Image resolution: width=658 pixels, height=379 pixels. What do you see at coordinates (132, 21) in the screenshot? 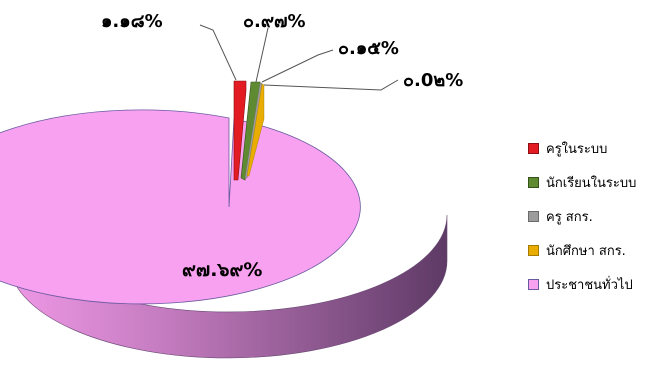
I see `data-label-teachers: ๑.๑๘%` at bounding box center [132, 21].